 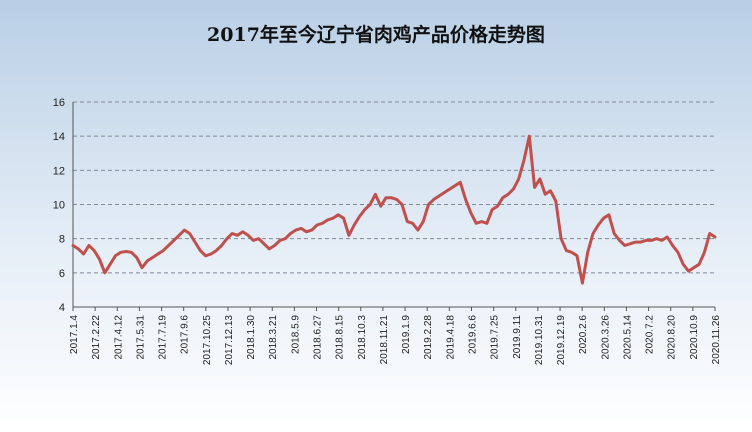 I want to click on x-tick-label: 2017.12.13, so click(x=229, y=340).